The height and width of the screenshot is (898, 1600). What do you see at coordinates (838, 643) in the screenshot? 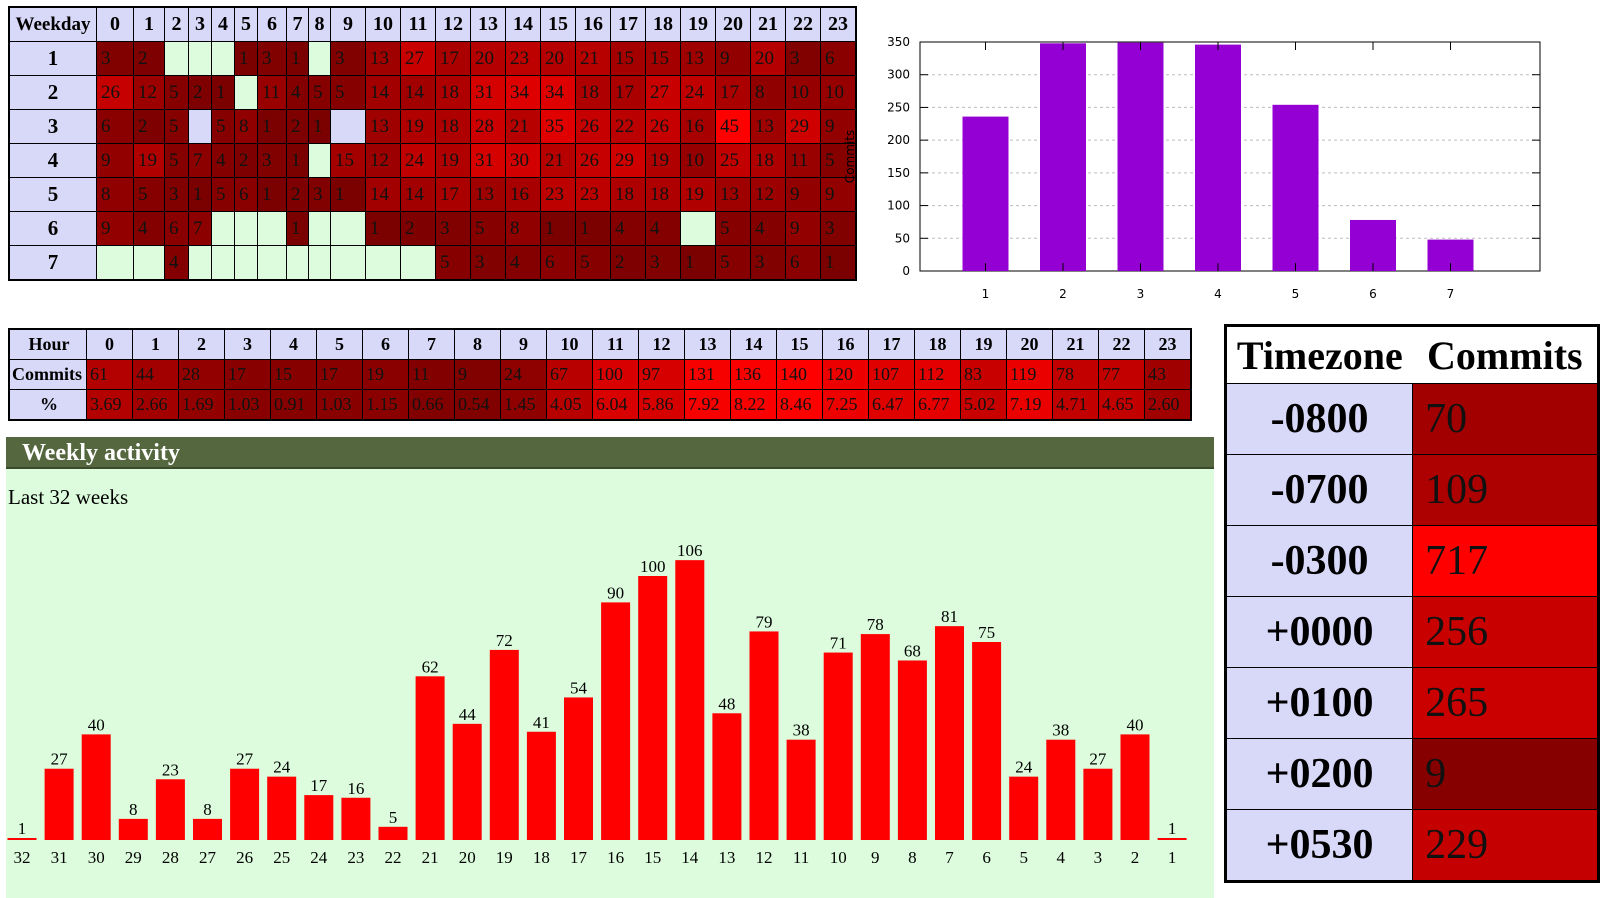
I see `week-bar-value: 71` at bounding box center [838, 643].